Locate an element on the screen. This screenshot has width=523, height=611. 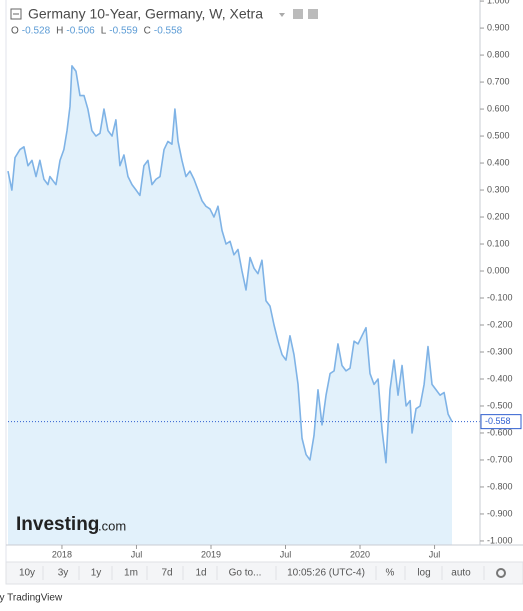
y-tick-label: 0.700 is located at coordinates (498, 81).